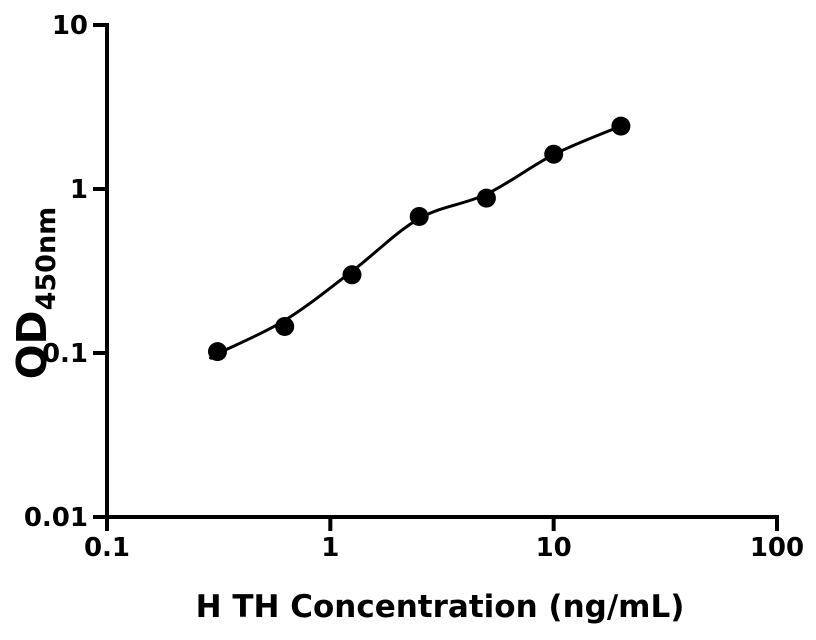  I want to click on x-axis-ticks: 0.1 1 10 100, so click(444, 541).